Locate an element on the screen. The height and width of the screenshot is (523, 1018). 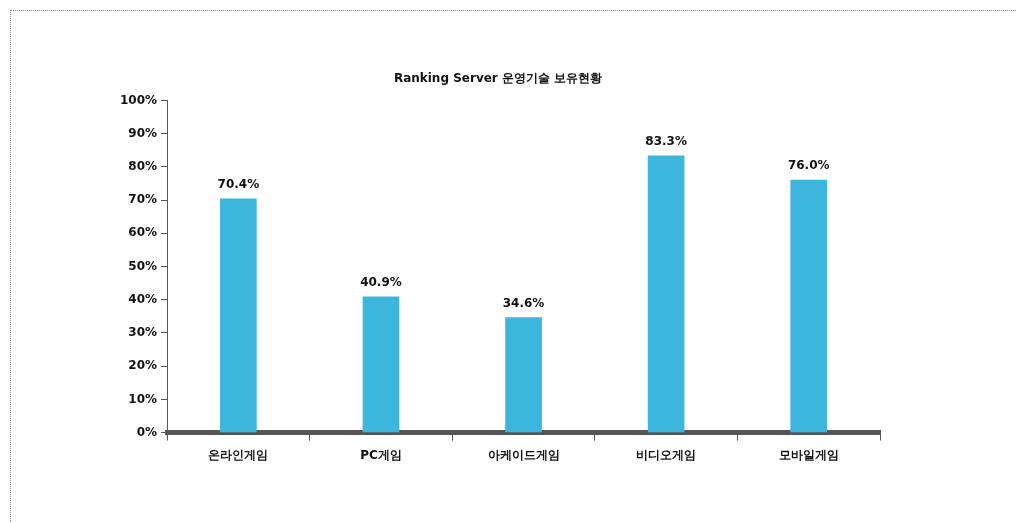
y-tick-label: 30% is located at coordinates (143, 332).